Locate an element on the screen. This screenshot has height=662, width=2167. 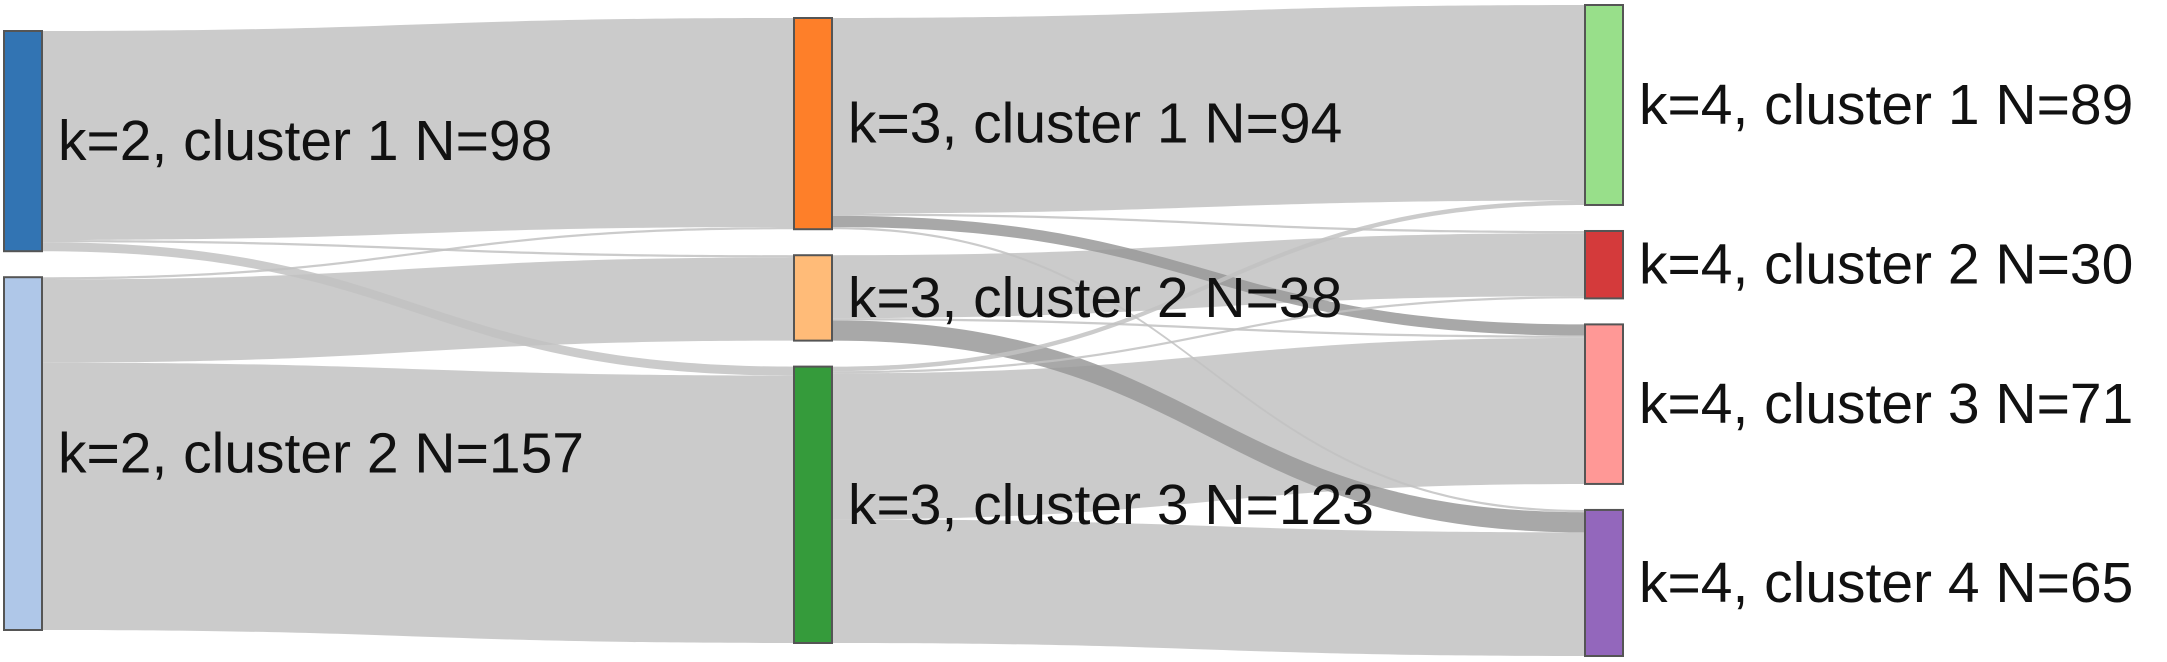
label-k4c2: k=4, cluster 2 N=30 is located at coordinates (1886, 265).